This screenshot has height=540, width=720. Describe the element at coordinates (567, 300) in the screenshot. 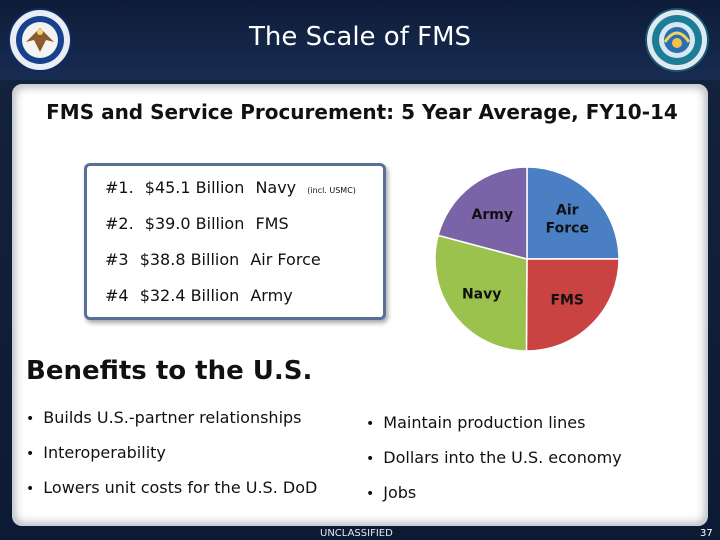

I see `pie-label-fms: FMS` at that location.